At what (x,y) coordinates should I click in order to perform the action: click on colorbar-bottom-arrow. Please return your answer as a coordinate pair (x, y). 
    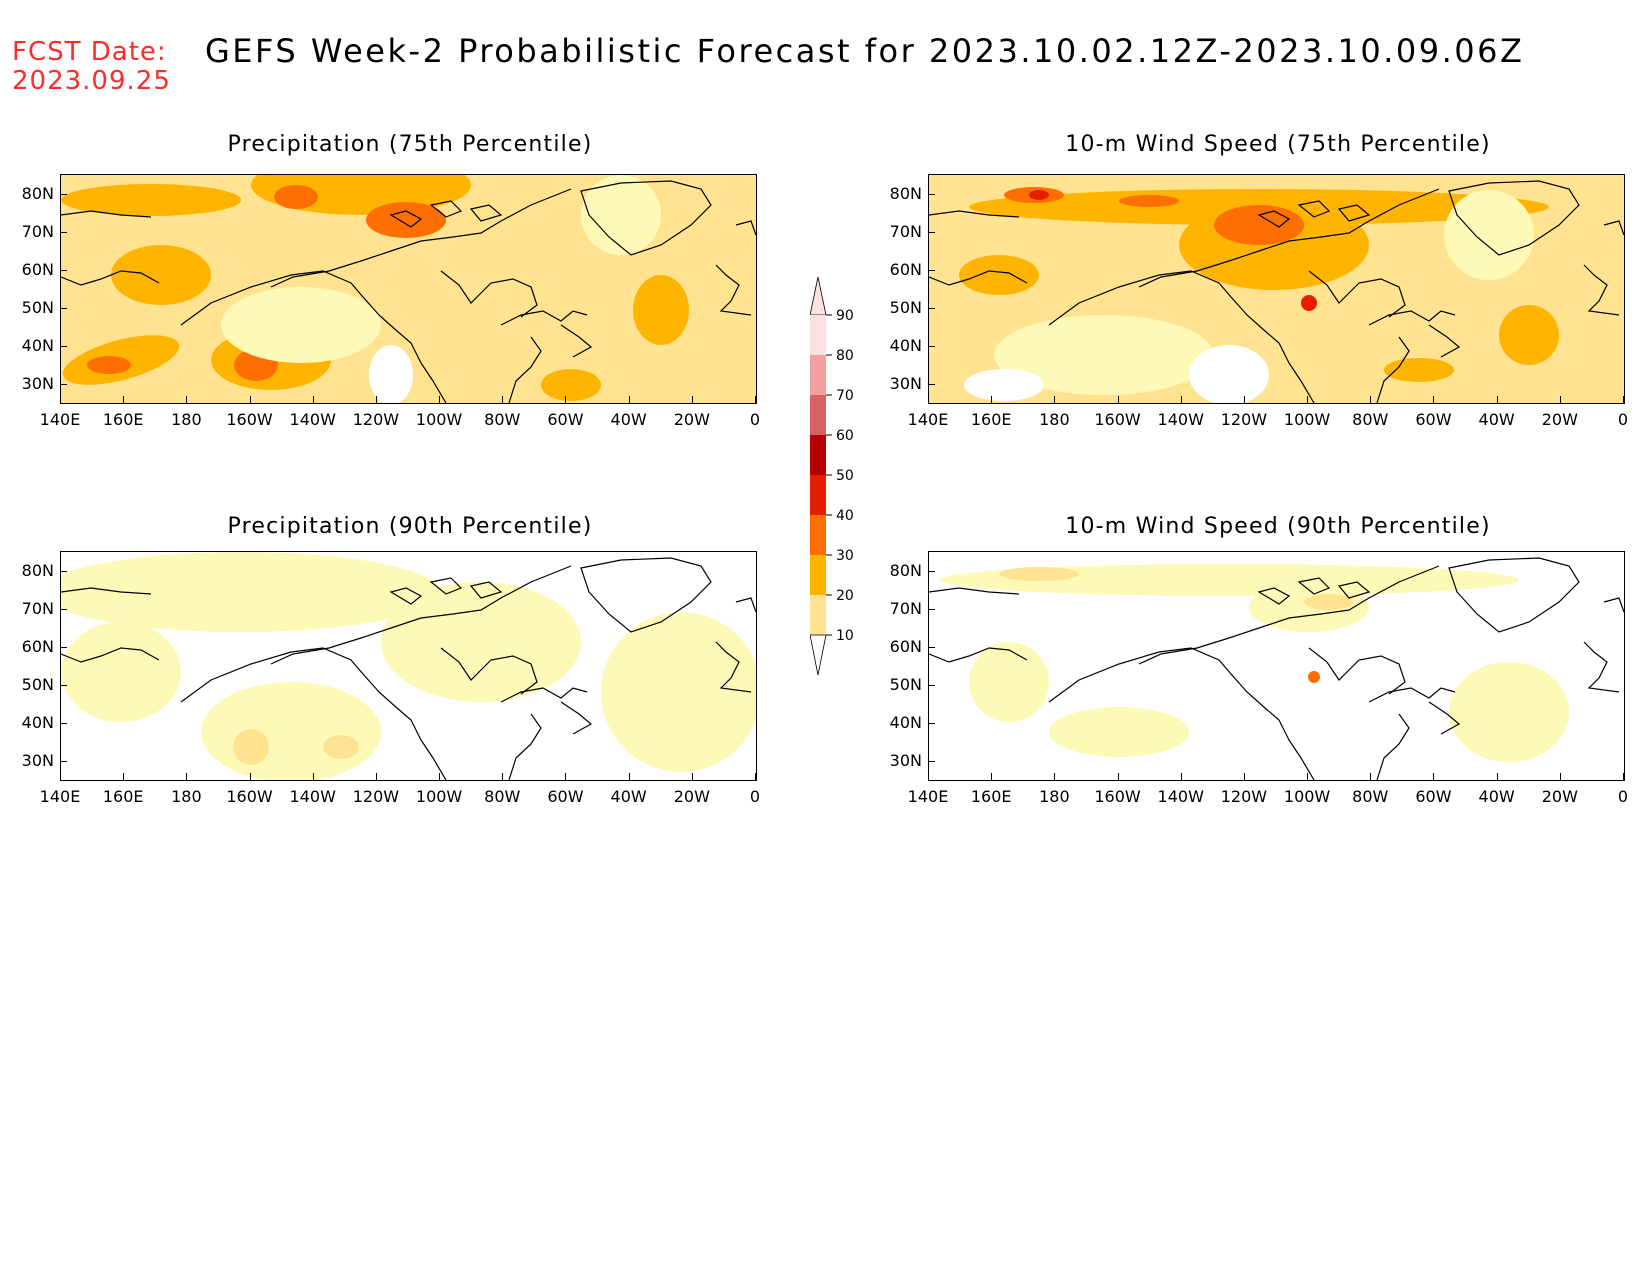
    Looking at the image, I should click on (818, 655).